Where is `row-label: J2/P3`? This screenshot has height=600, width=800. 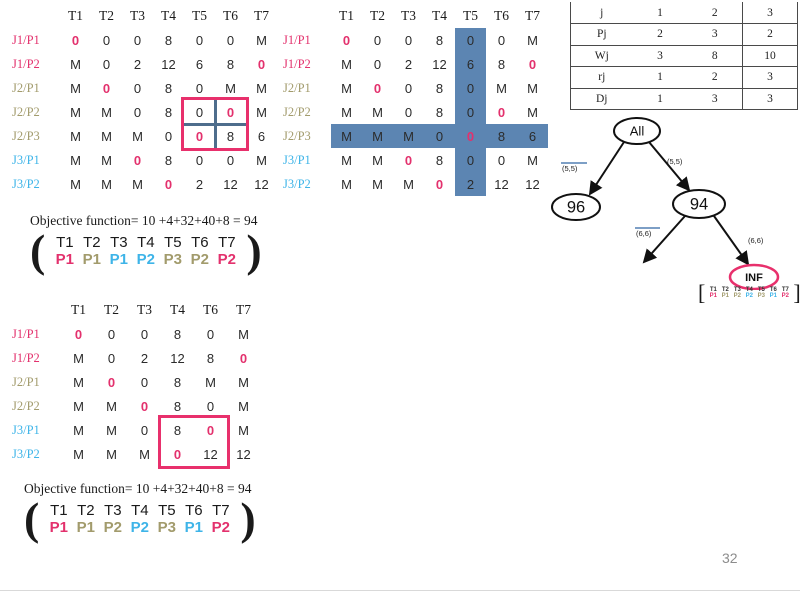
row-label: J2/P3 is located at coordinates (297, 135).